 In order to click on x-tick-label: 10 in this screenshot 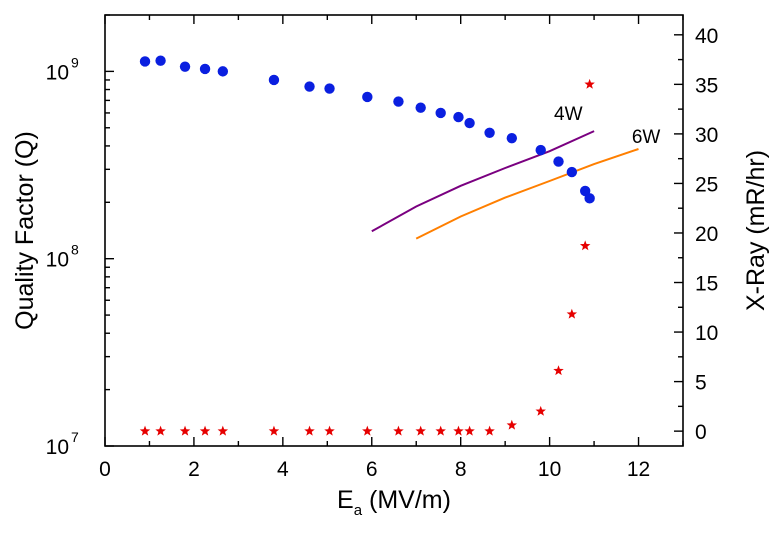, I will do `click(549, 469)`.